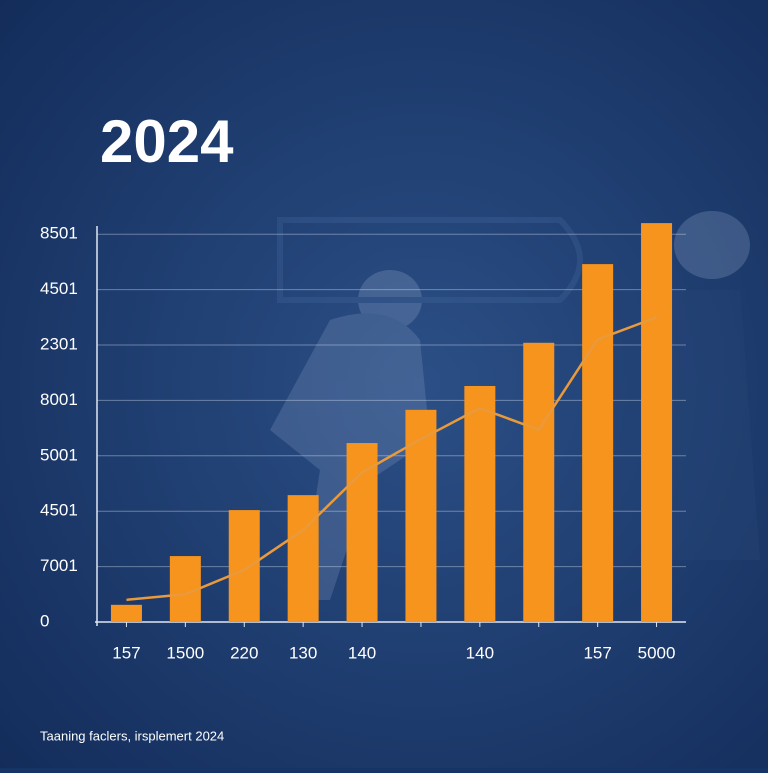 The width and height of the screenshot is (768, 773). What do you see at coordinates (167, 141) in the screenshot?
I see `chart-title: 2024` at bounding box center [167, 141].